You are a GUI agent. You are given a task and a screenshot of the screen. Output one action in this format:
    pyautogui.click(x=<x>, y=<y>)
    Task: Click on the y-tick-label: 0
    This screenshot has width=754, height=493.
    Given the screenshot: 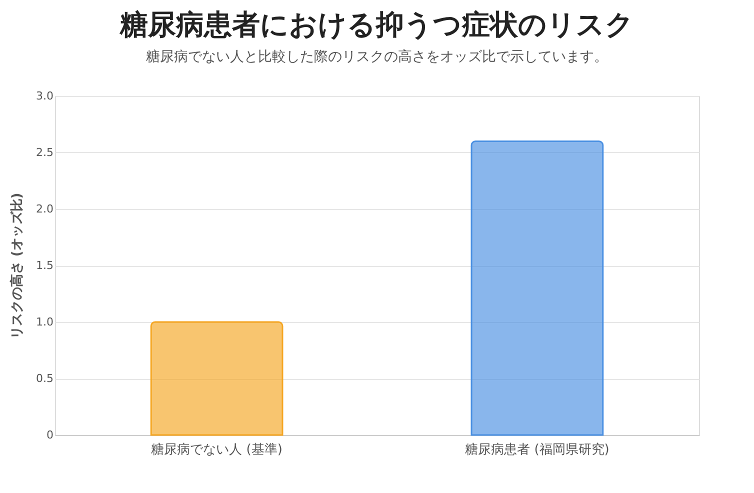 What is the action you would take?
    pyautogui.click(x=50, y=435)
    